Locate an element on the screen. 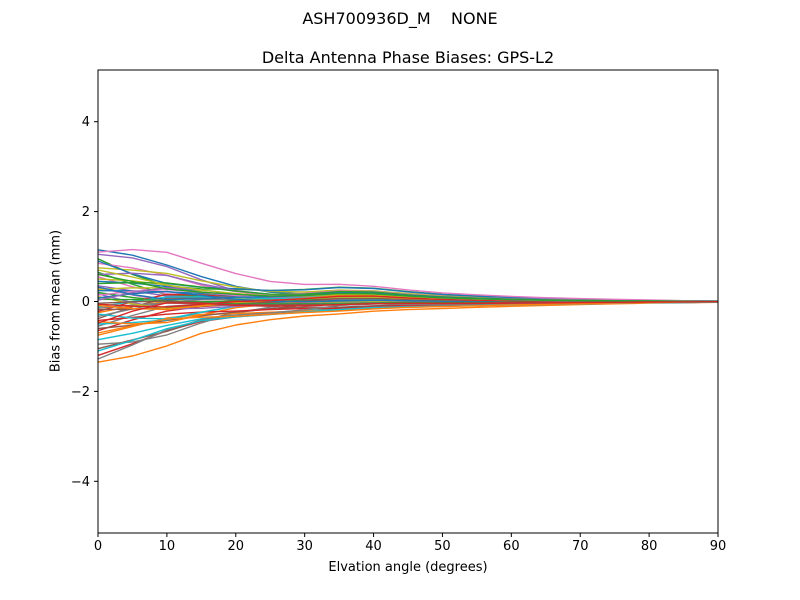 The height and width of the screenshot is (600, 800). y-tick-label: 2 is located at coordinates (86, 212).